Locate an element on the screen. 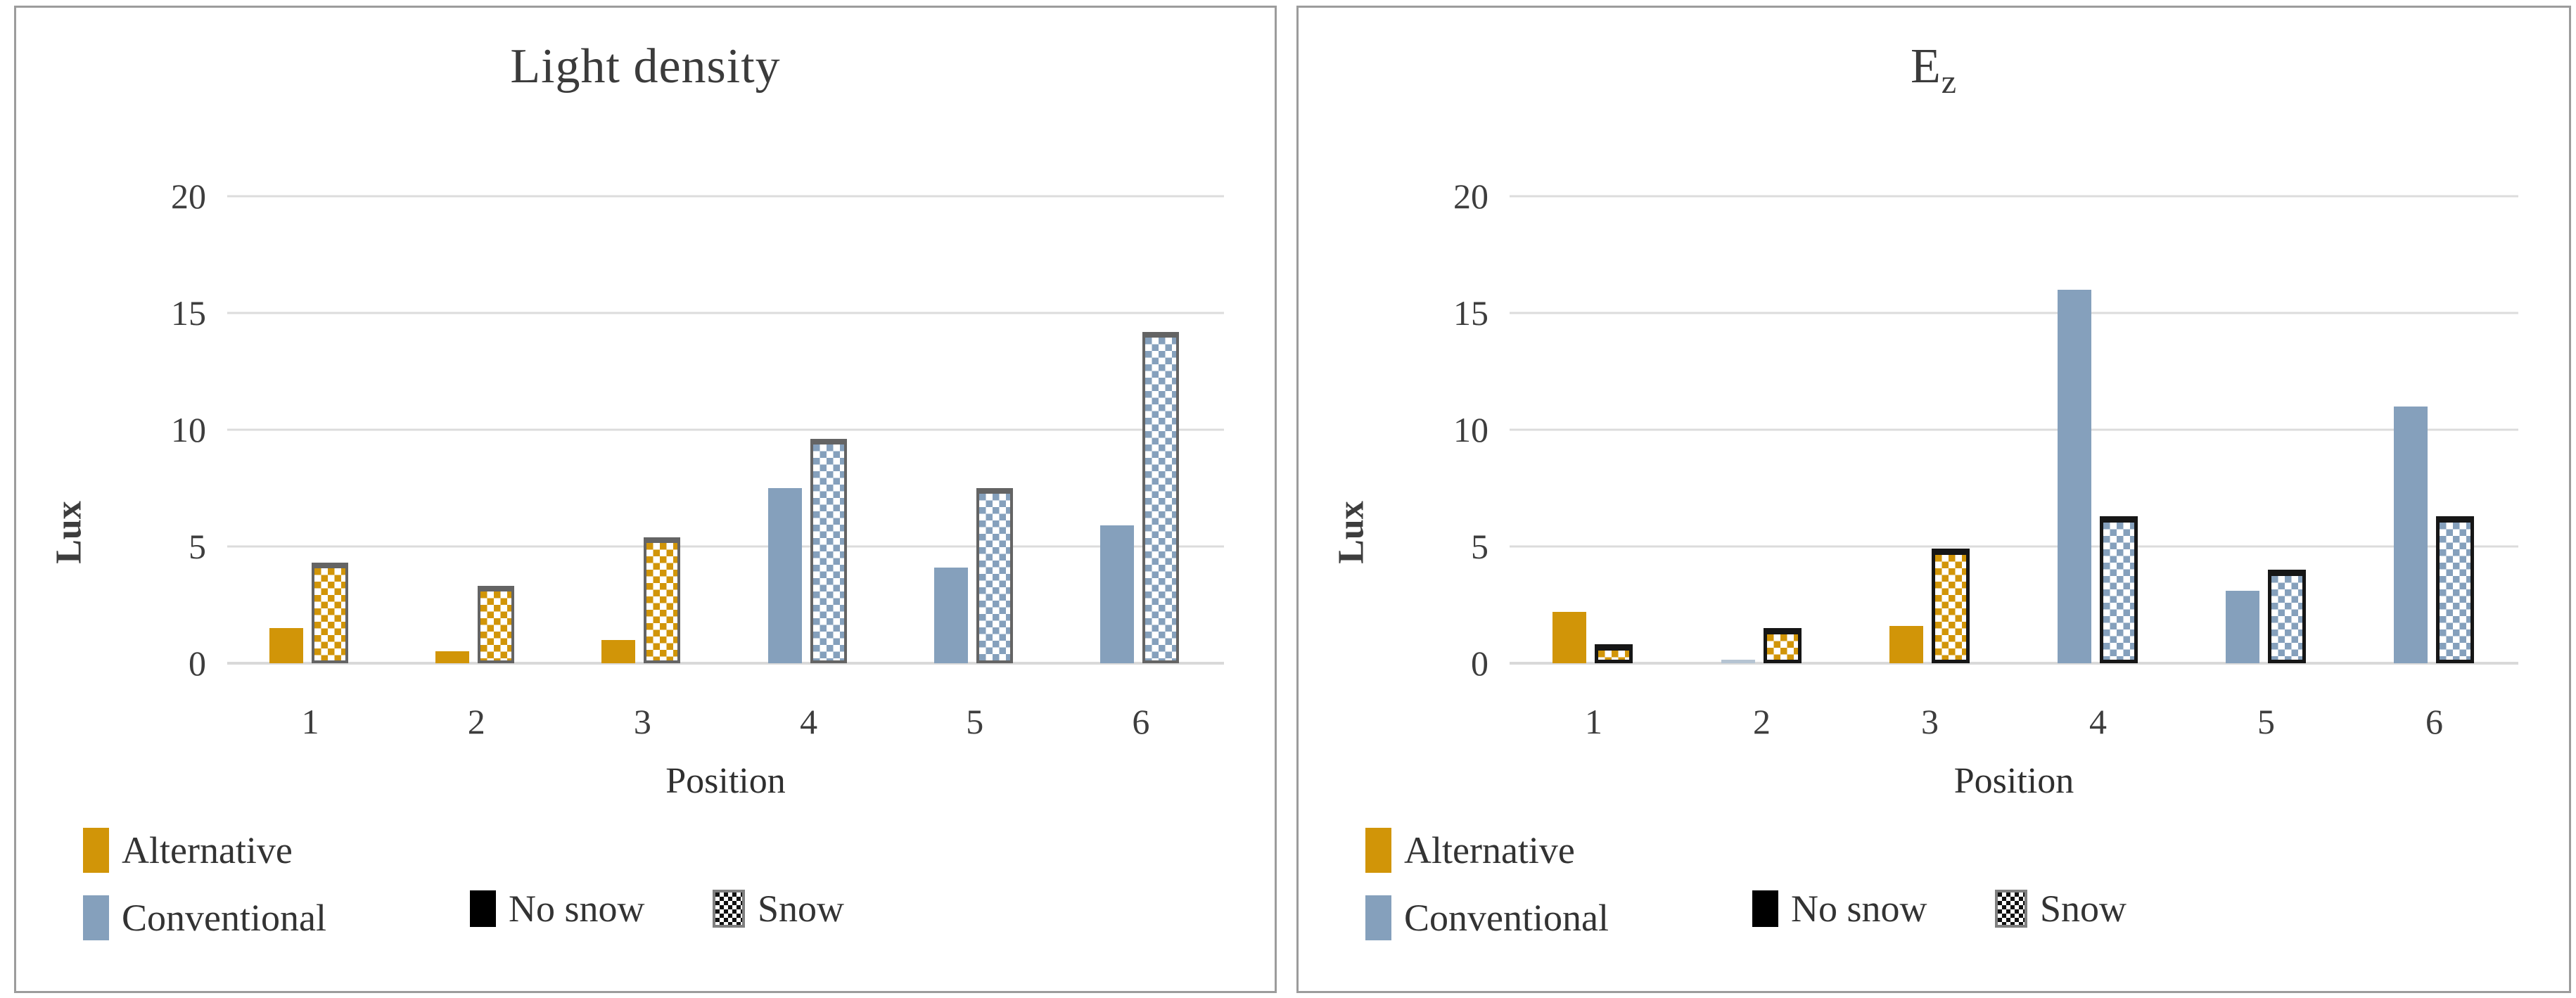  chart-title-subscript: z is located at coordinates (1949, 82).